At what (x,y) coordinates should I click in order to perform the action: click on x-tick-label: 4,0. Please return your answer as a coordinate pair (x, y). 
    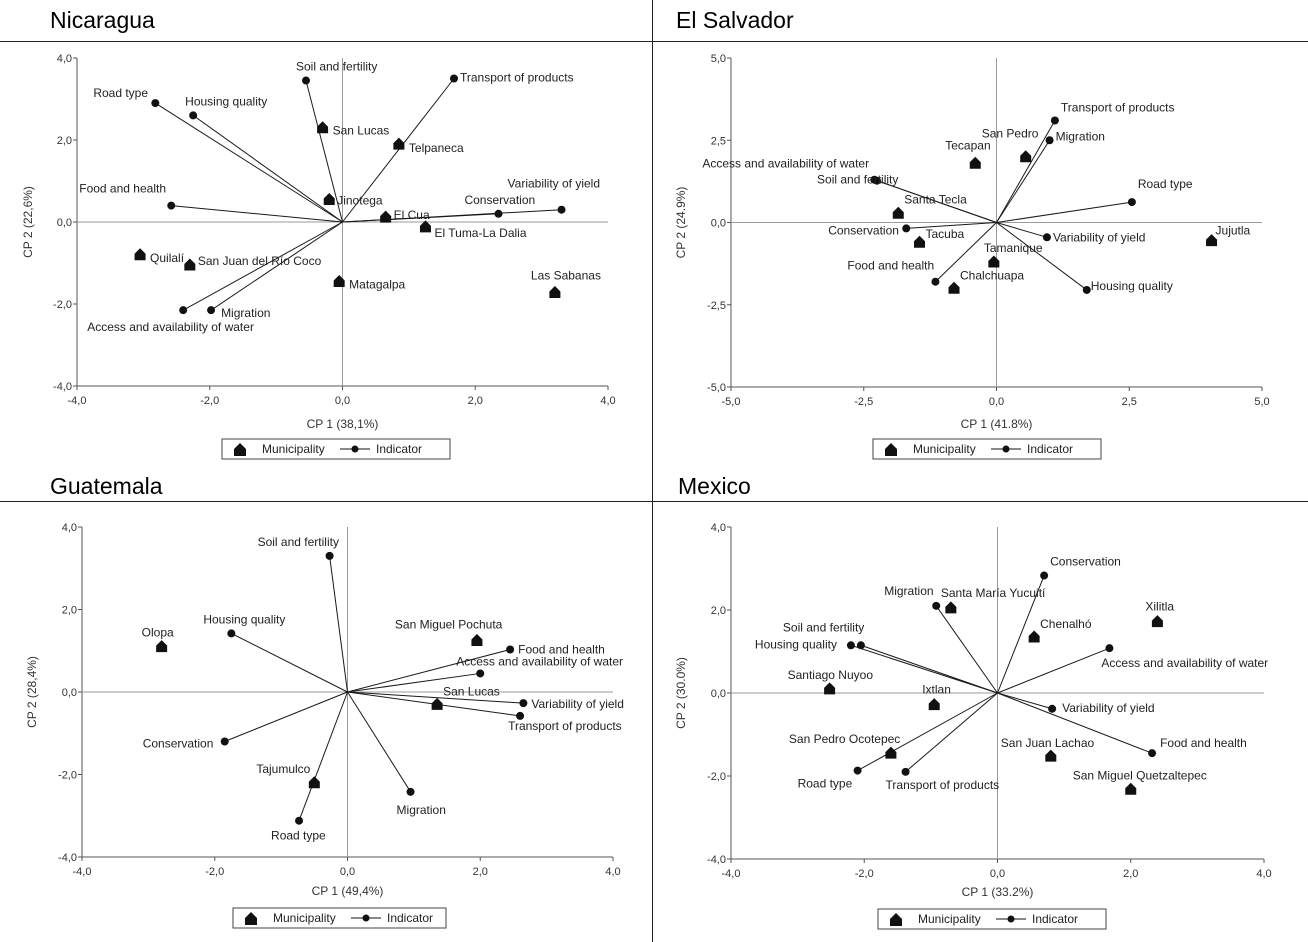
    Looking at the image, I should click on (612, 872).